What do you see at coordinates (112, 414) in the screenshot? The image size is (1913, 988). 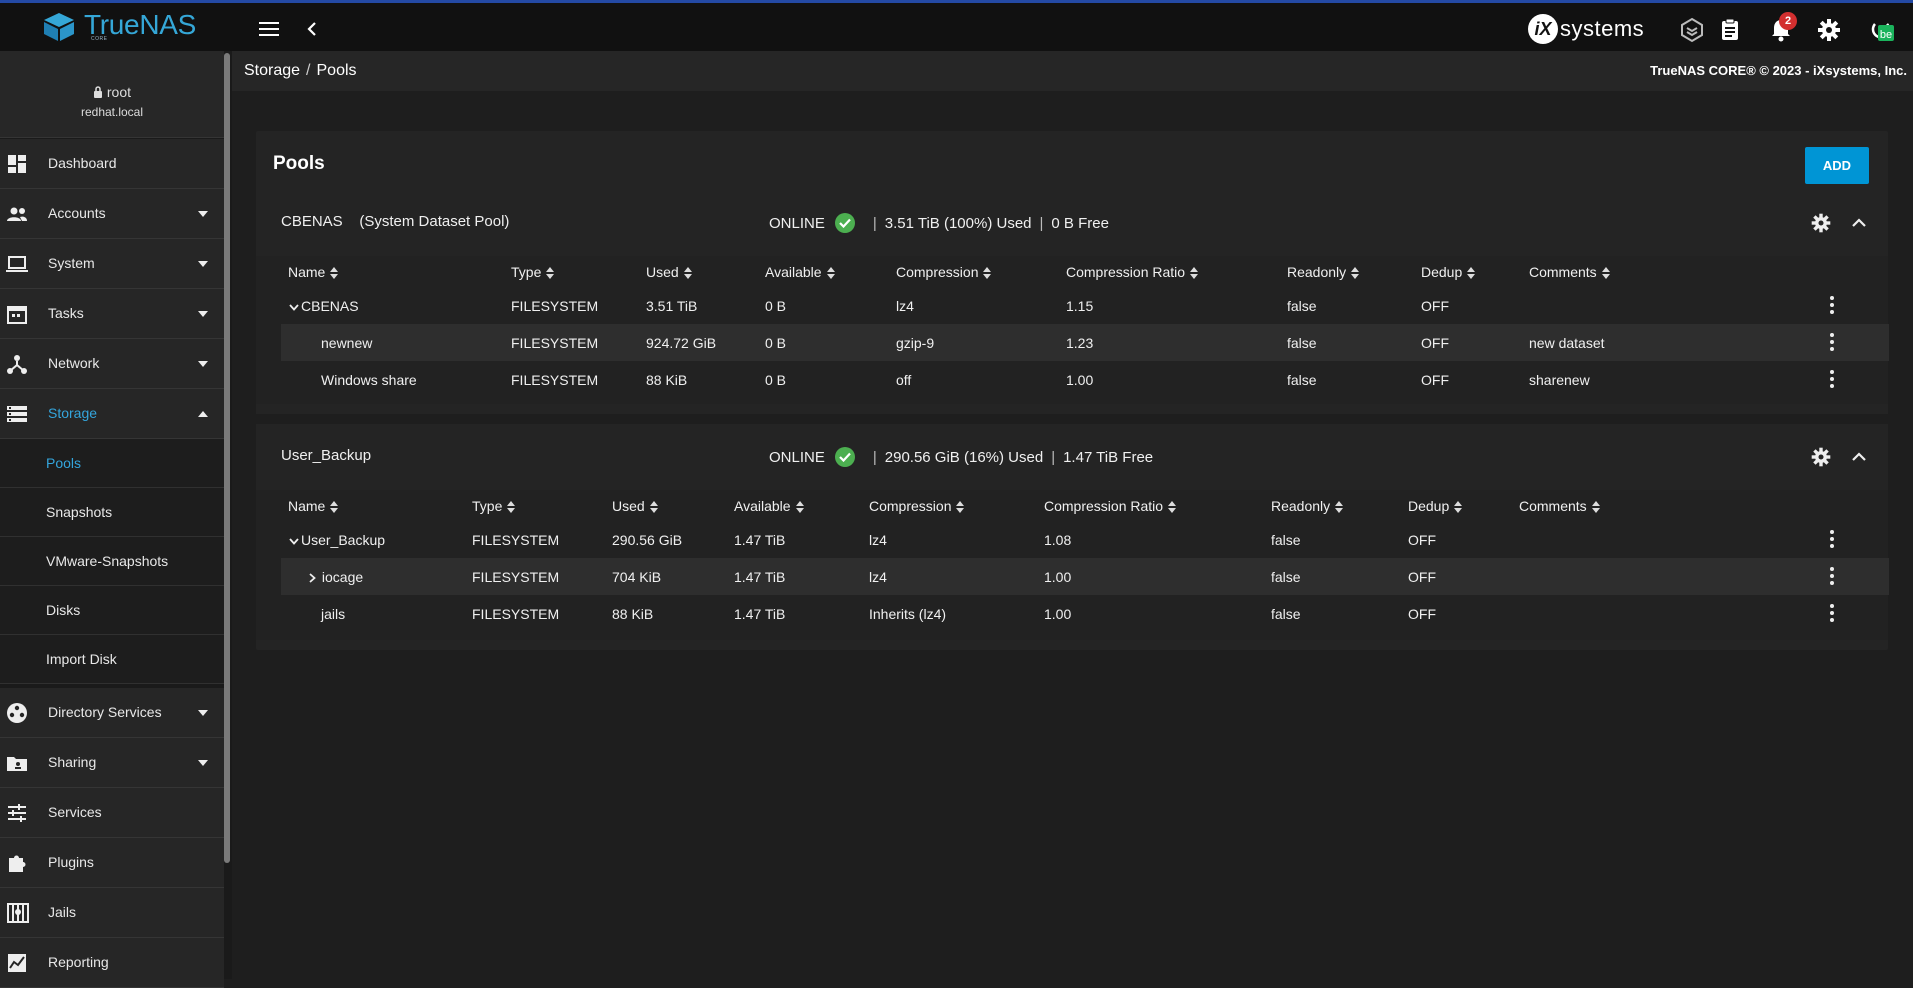 I see `sidebar-item-storage: Storage` at bounding box center [112, 414].